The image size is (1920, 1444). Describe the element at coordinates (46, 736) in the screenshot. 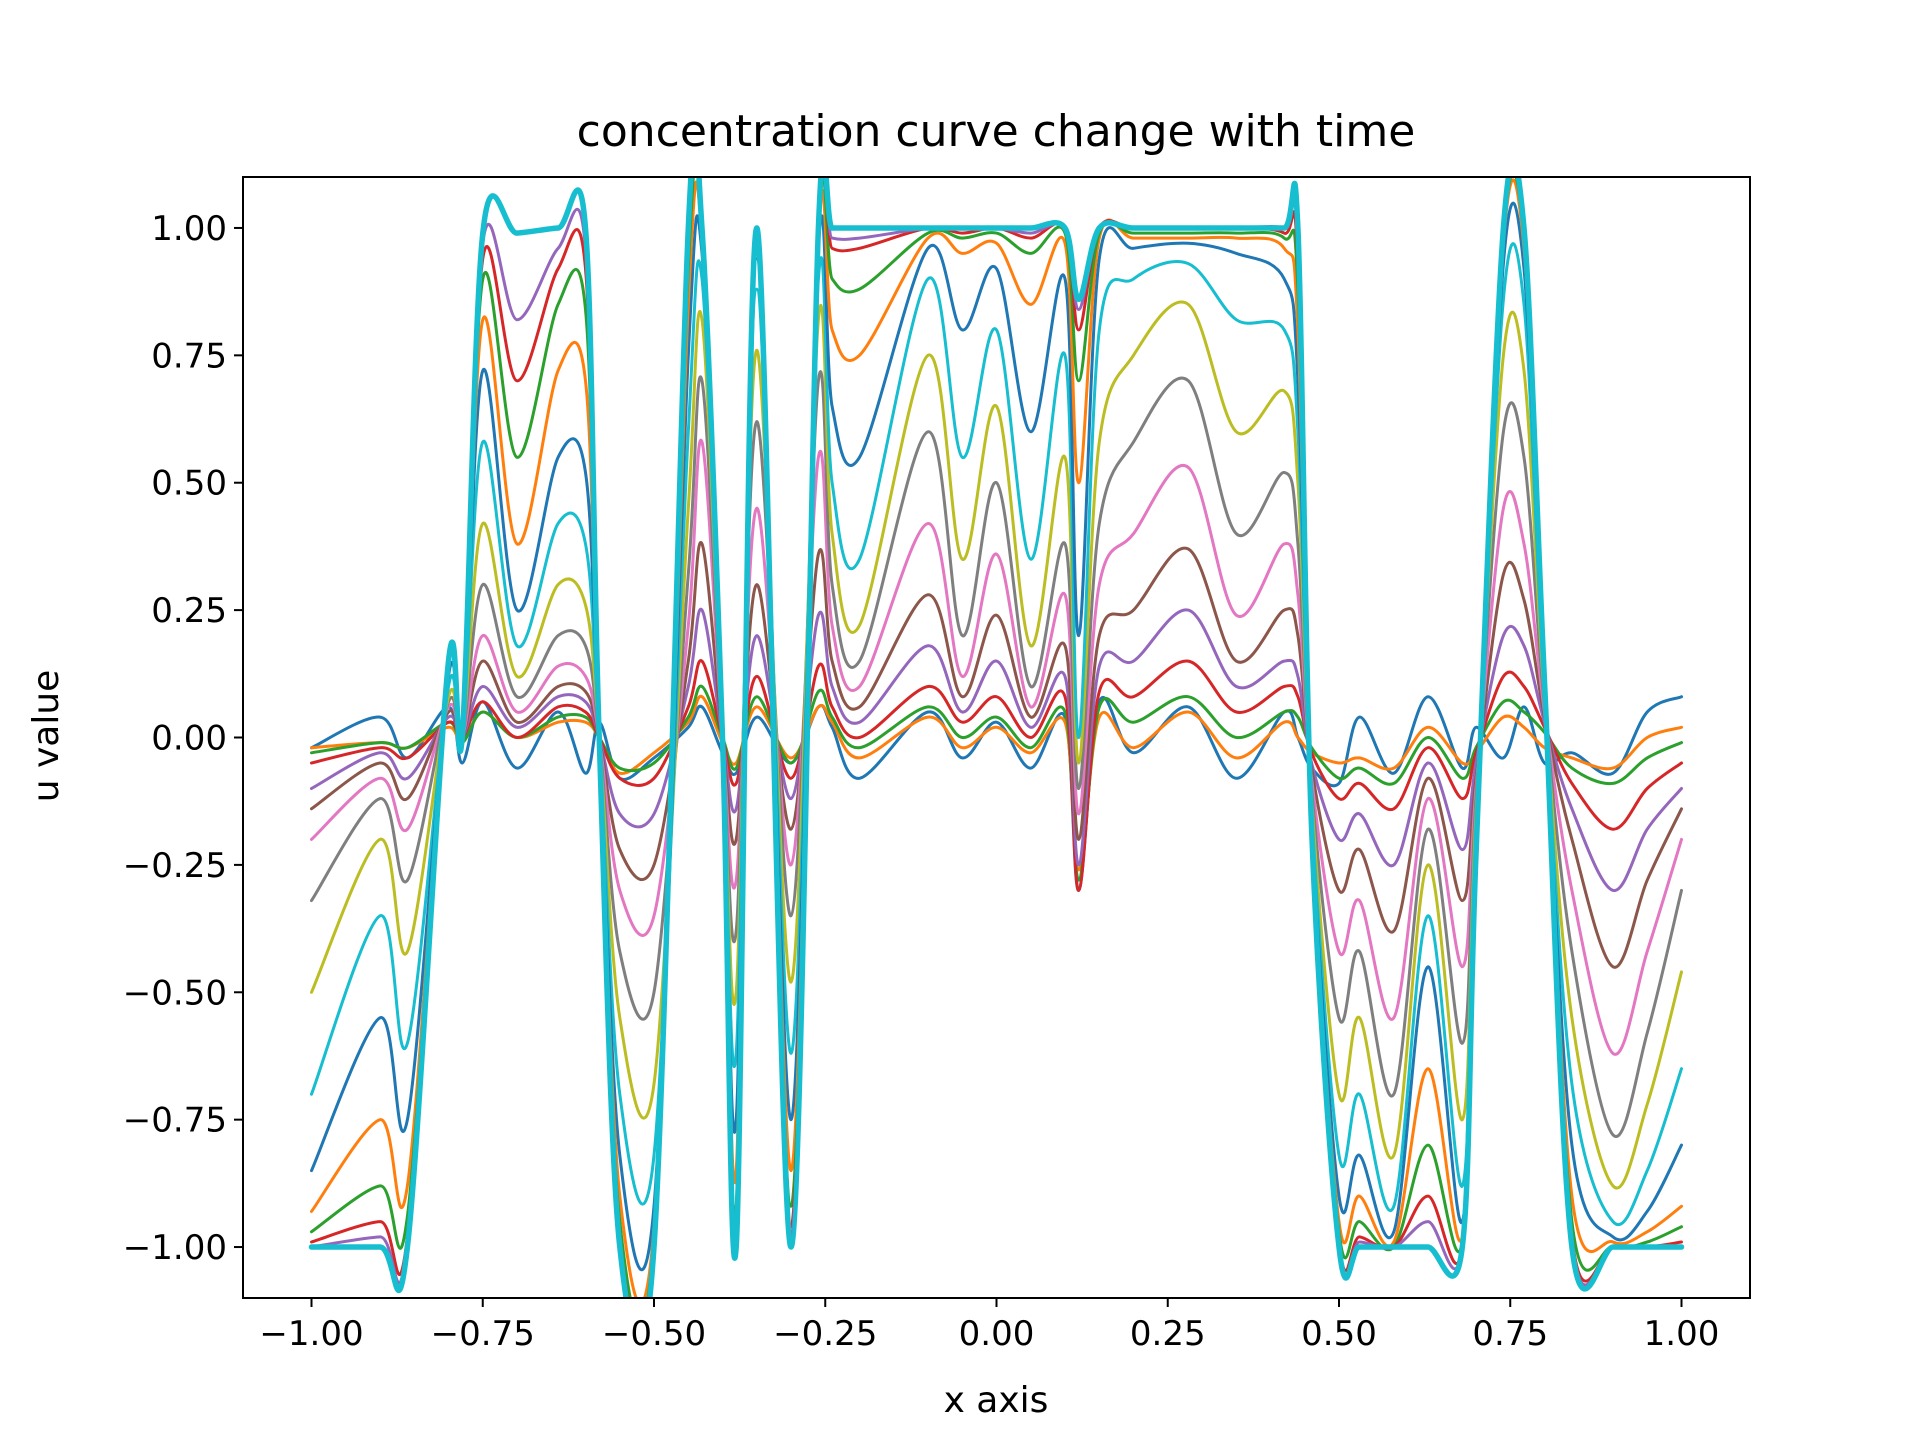

I see `y-axis-label: u value` at that location.